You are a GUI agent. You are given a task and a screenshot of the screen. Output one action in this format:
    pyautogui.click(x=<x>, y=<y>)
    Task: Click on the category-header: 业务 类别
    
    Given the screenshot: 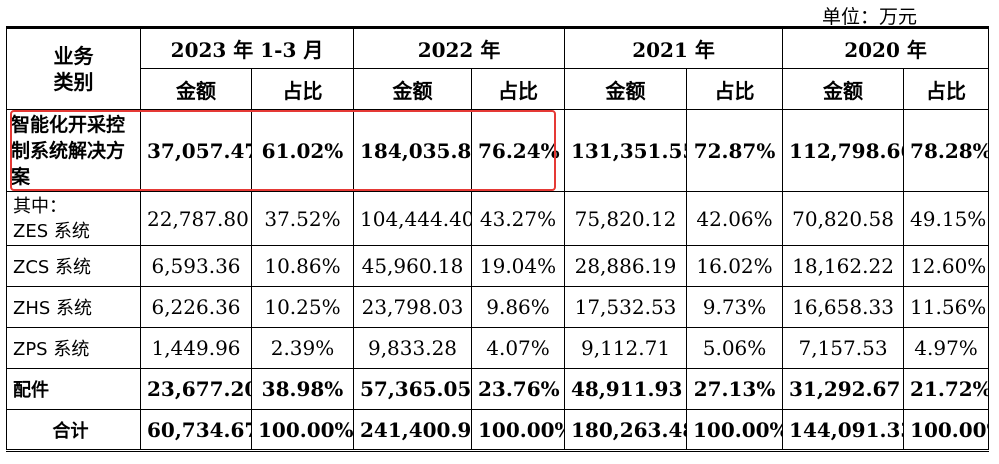 What is the action you would take?
    pyautogui.click(x=73, y=68)
    